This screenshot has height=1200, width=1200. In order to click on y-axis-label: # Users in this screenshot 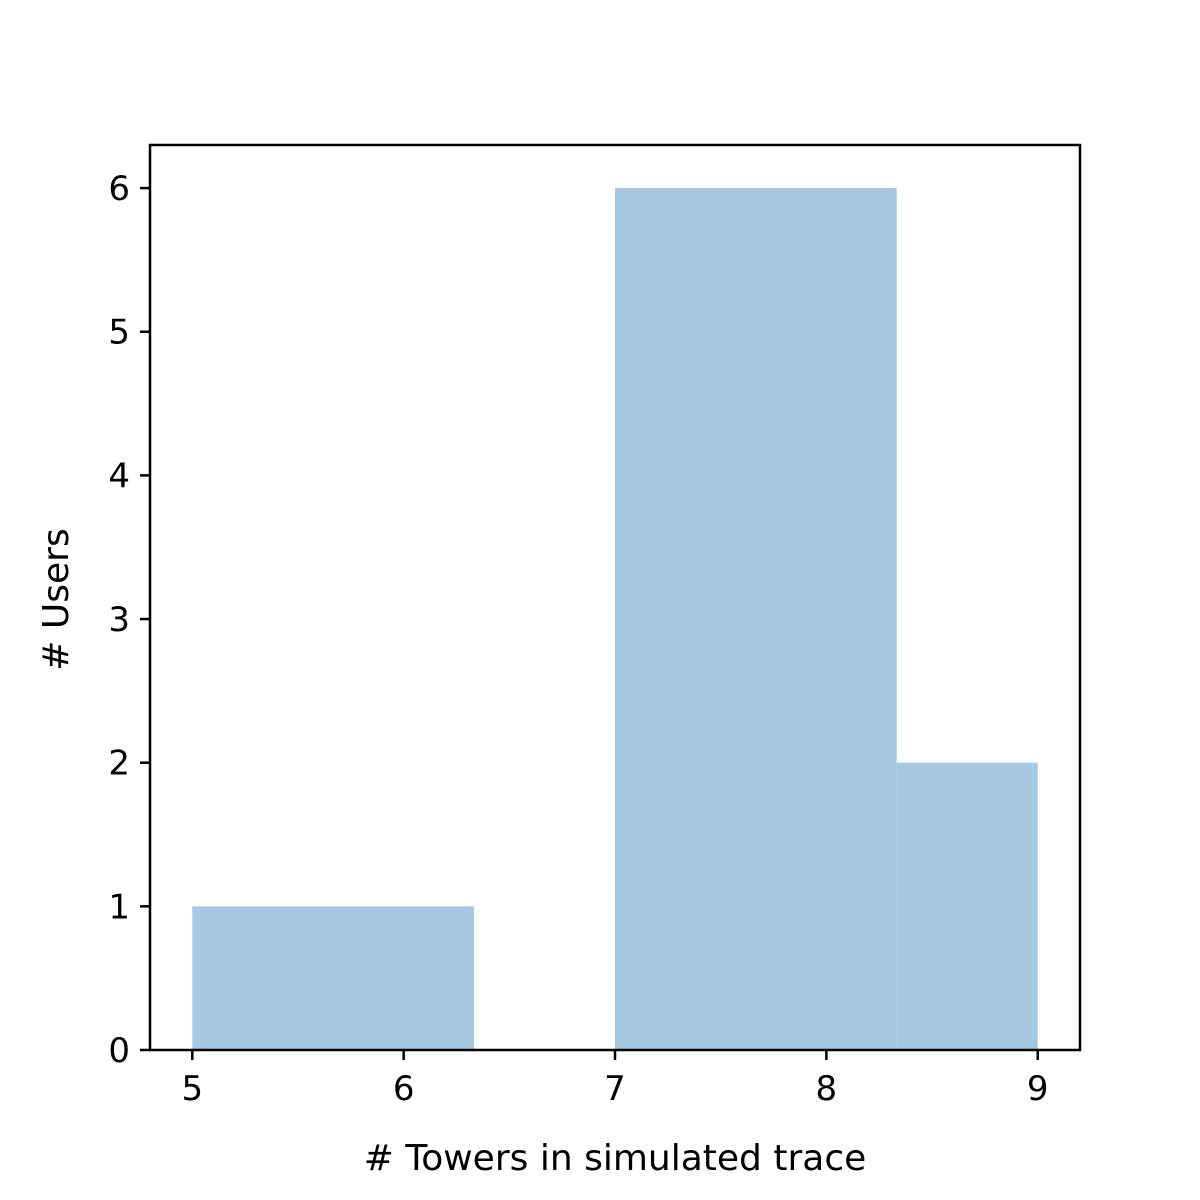, I will do `click(56, 599)`.